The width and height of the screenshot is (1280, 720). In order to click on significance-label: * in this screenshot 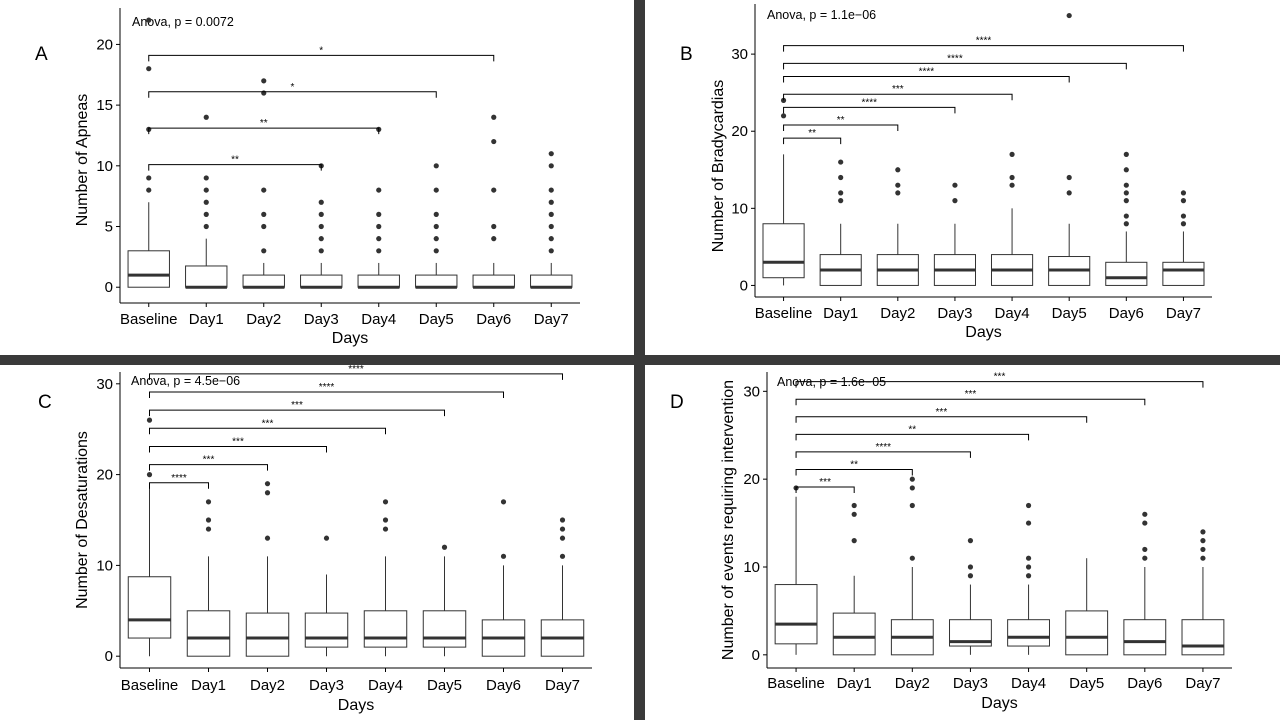, I will do `click(321, 50)`.